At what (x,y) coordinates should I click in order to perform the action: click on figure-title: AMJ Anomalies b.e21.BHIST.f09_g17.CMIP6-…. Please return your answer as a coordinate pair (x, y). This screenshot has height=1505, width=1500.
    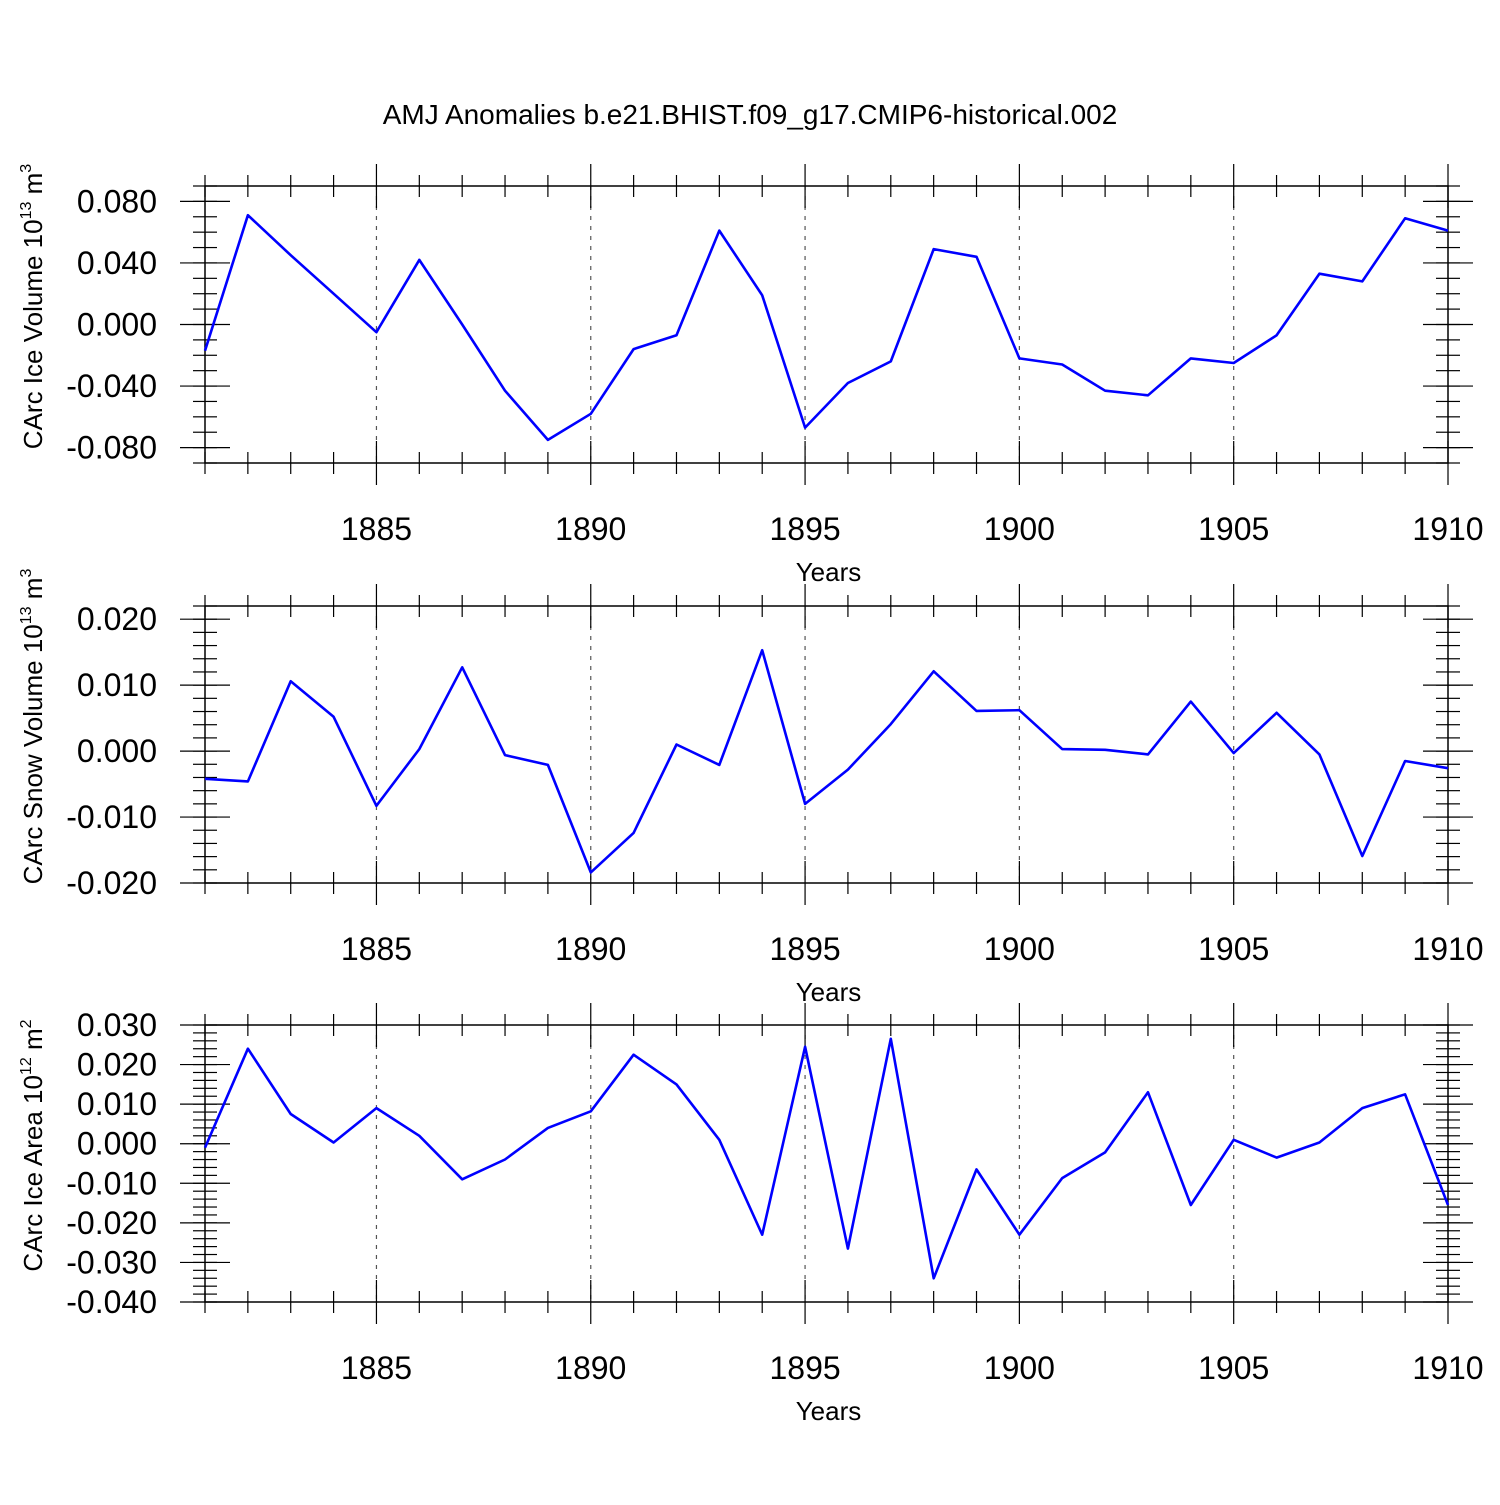
    Looking at the image, I should click on (750, 114).